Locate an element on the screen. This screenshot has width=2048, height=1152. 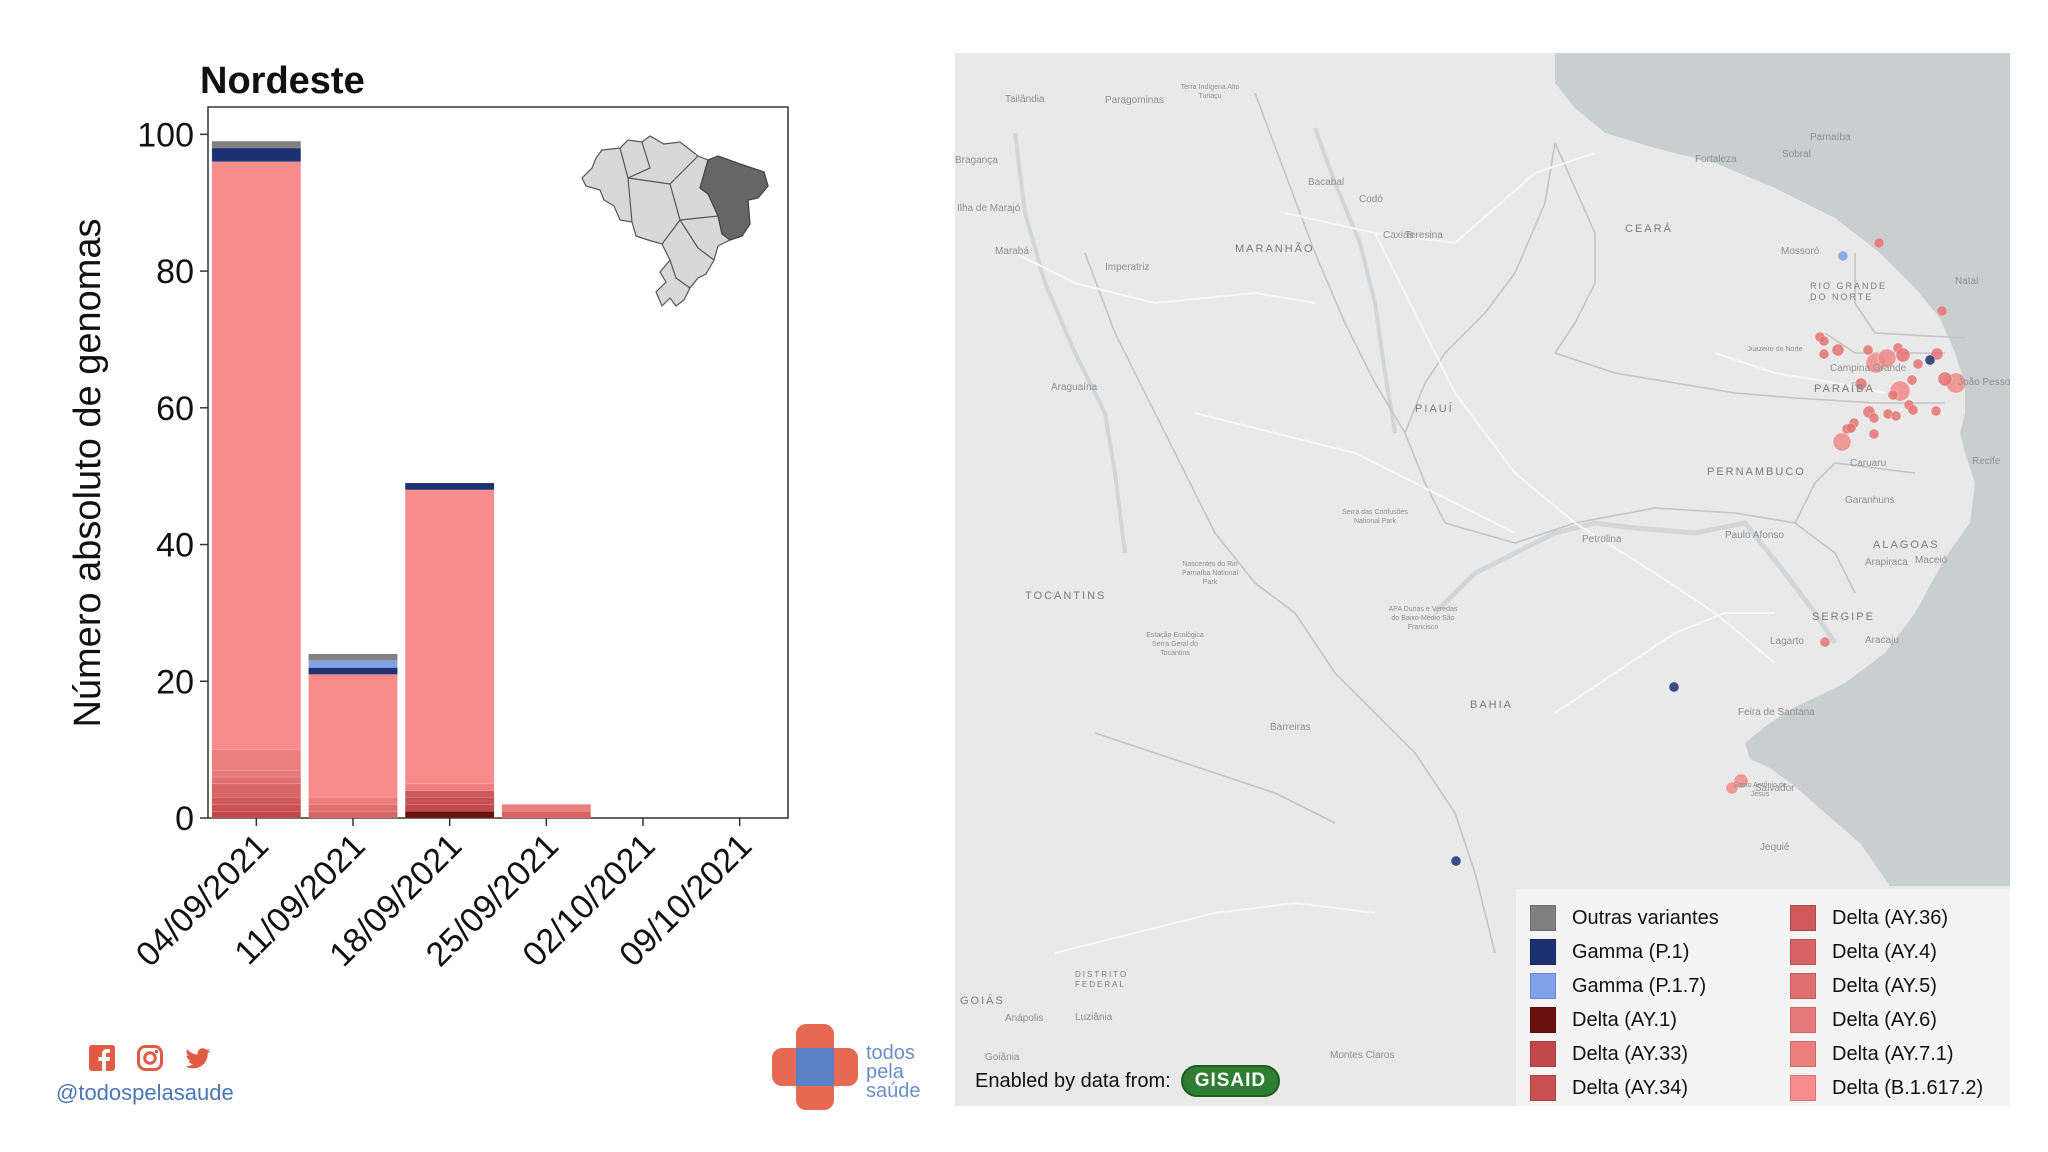
legend-item: Outras variantes is located at coordinates (1660, 918).